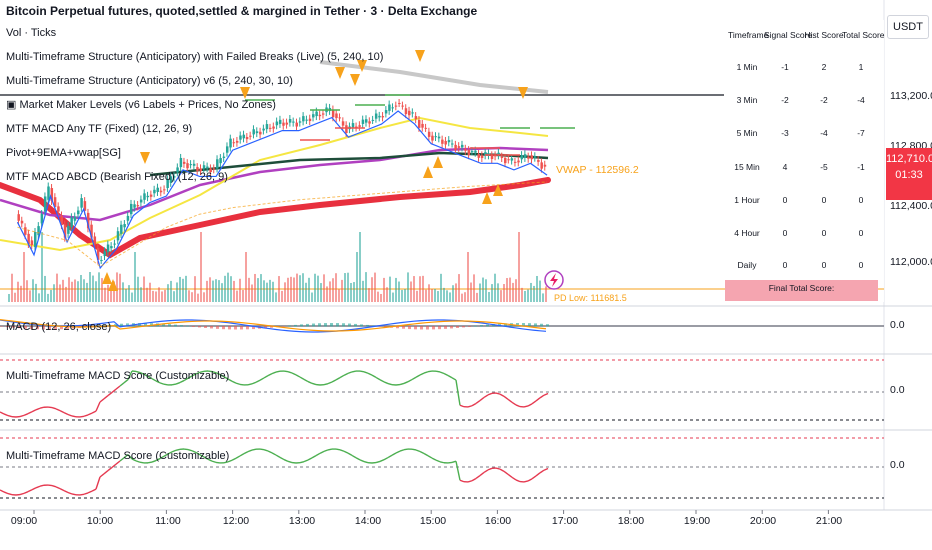  What do you see at coordinates (908, 27) in the screenshot?
I see `currency-selector-button: USDT` at bounding box center [908, 27].